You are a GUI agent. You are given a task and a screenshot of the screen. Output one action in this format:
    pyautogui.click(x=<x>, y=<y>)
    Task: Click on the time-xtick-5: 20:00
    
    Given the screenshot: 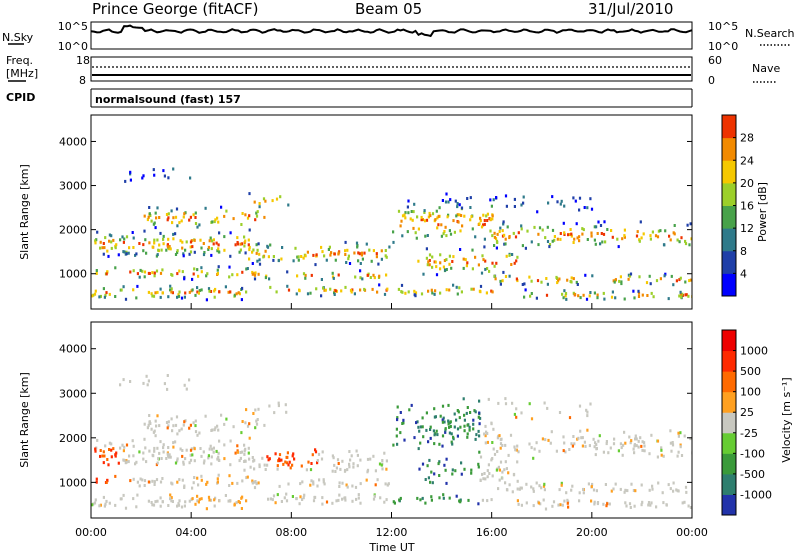 What is the action you would take?
    pyautogui.click(x=592, y=532)
    